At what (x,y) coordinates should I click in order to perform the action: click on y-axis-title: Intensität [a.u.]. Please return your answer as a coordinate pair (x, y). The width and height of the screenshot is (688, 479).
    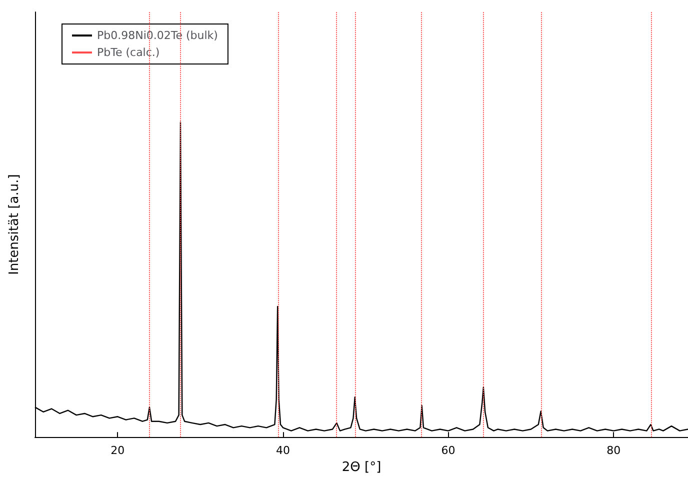
    Looking at the image, I should click on (14, 224).